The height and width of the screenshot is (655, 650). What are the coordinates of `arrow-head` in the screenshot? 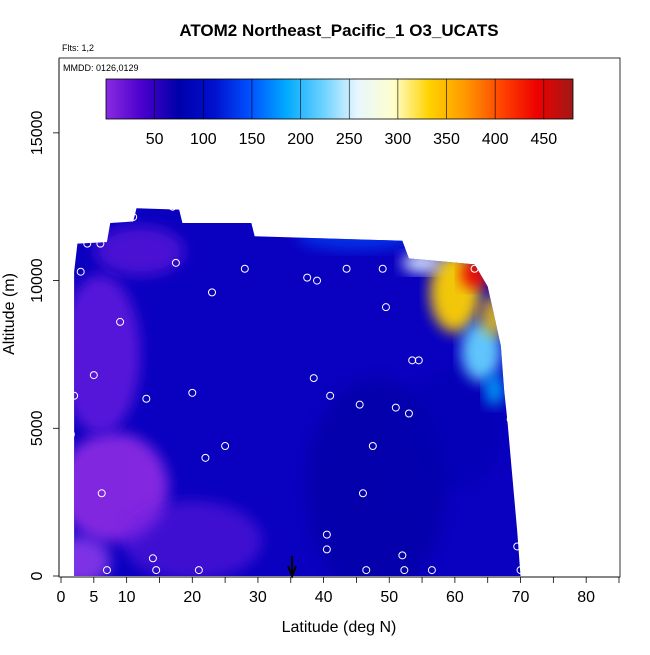 It's located at (292, 572).